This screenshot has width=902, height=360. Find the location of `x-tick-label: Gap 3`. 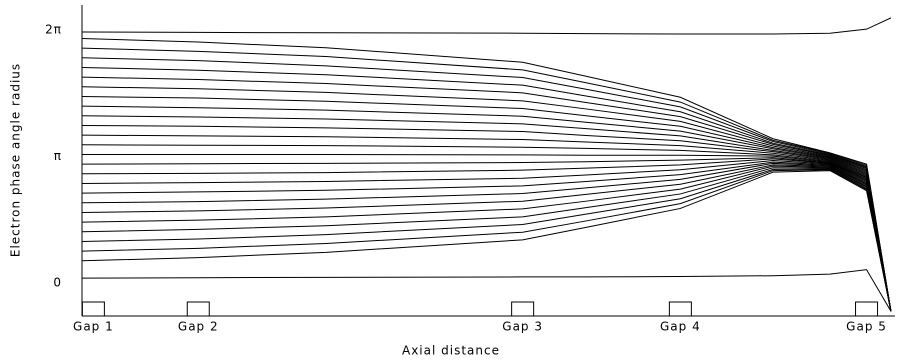

x-tick-label: Gap 3 is located at coordinates (522, 327).